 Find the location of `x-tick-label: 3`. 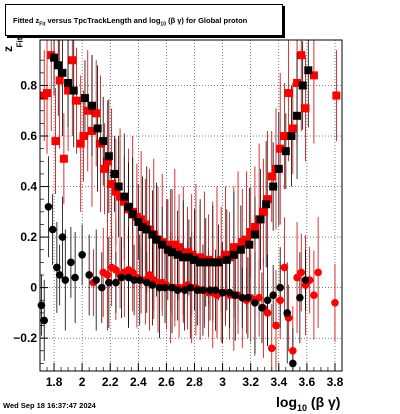

x-tick-label: 3 is located at coordinates (222, 382).